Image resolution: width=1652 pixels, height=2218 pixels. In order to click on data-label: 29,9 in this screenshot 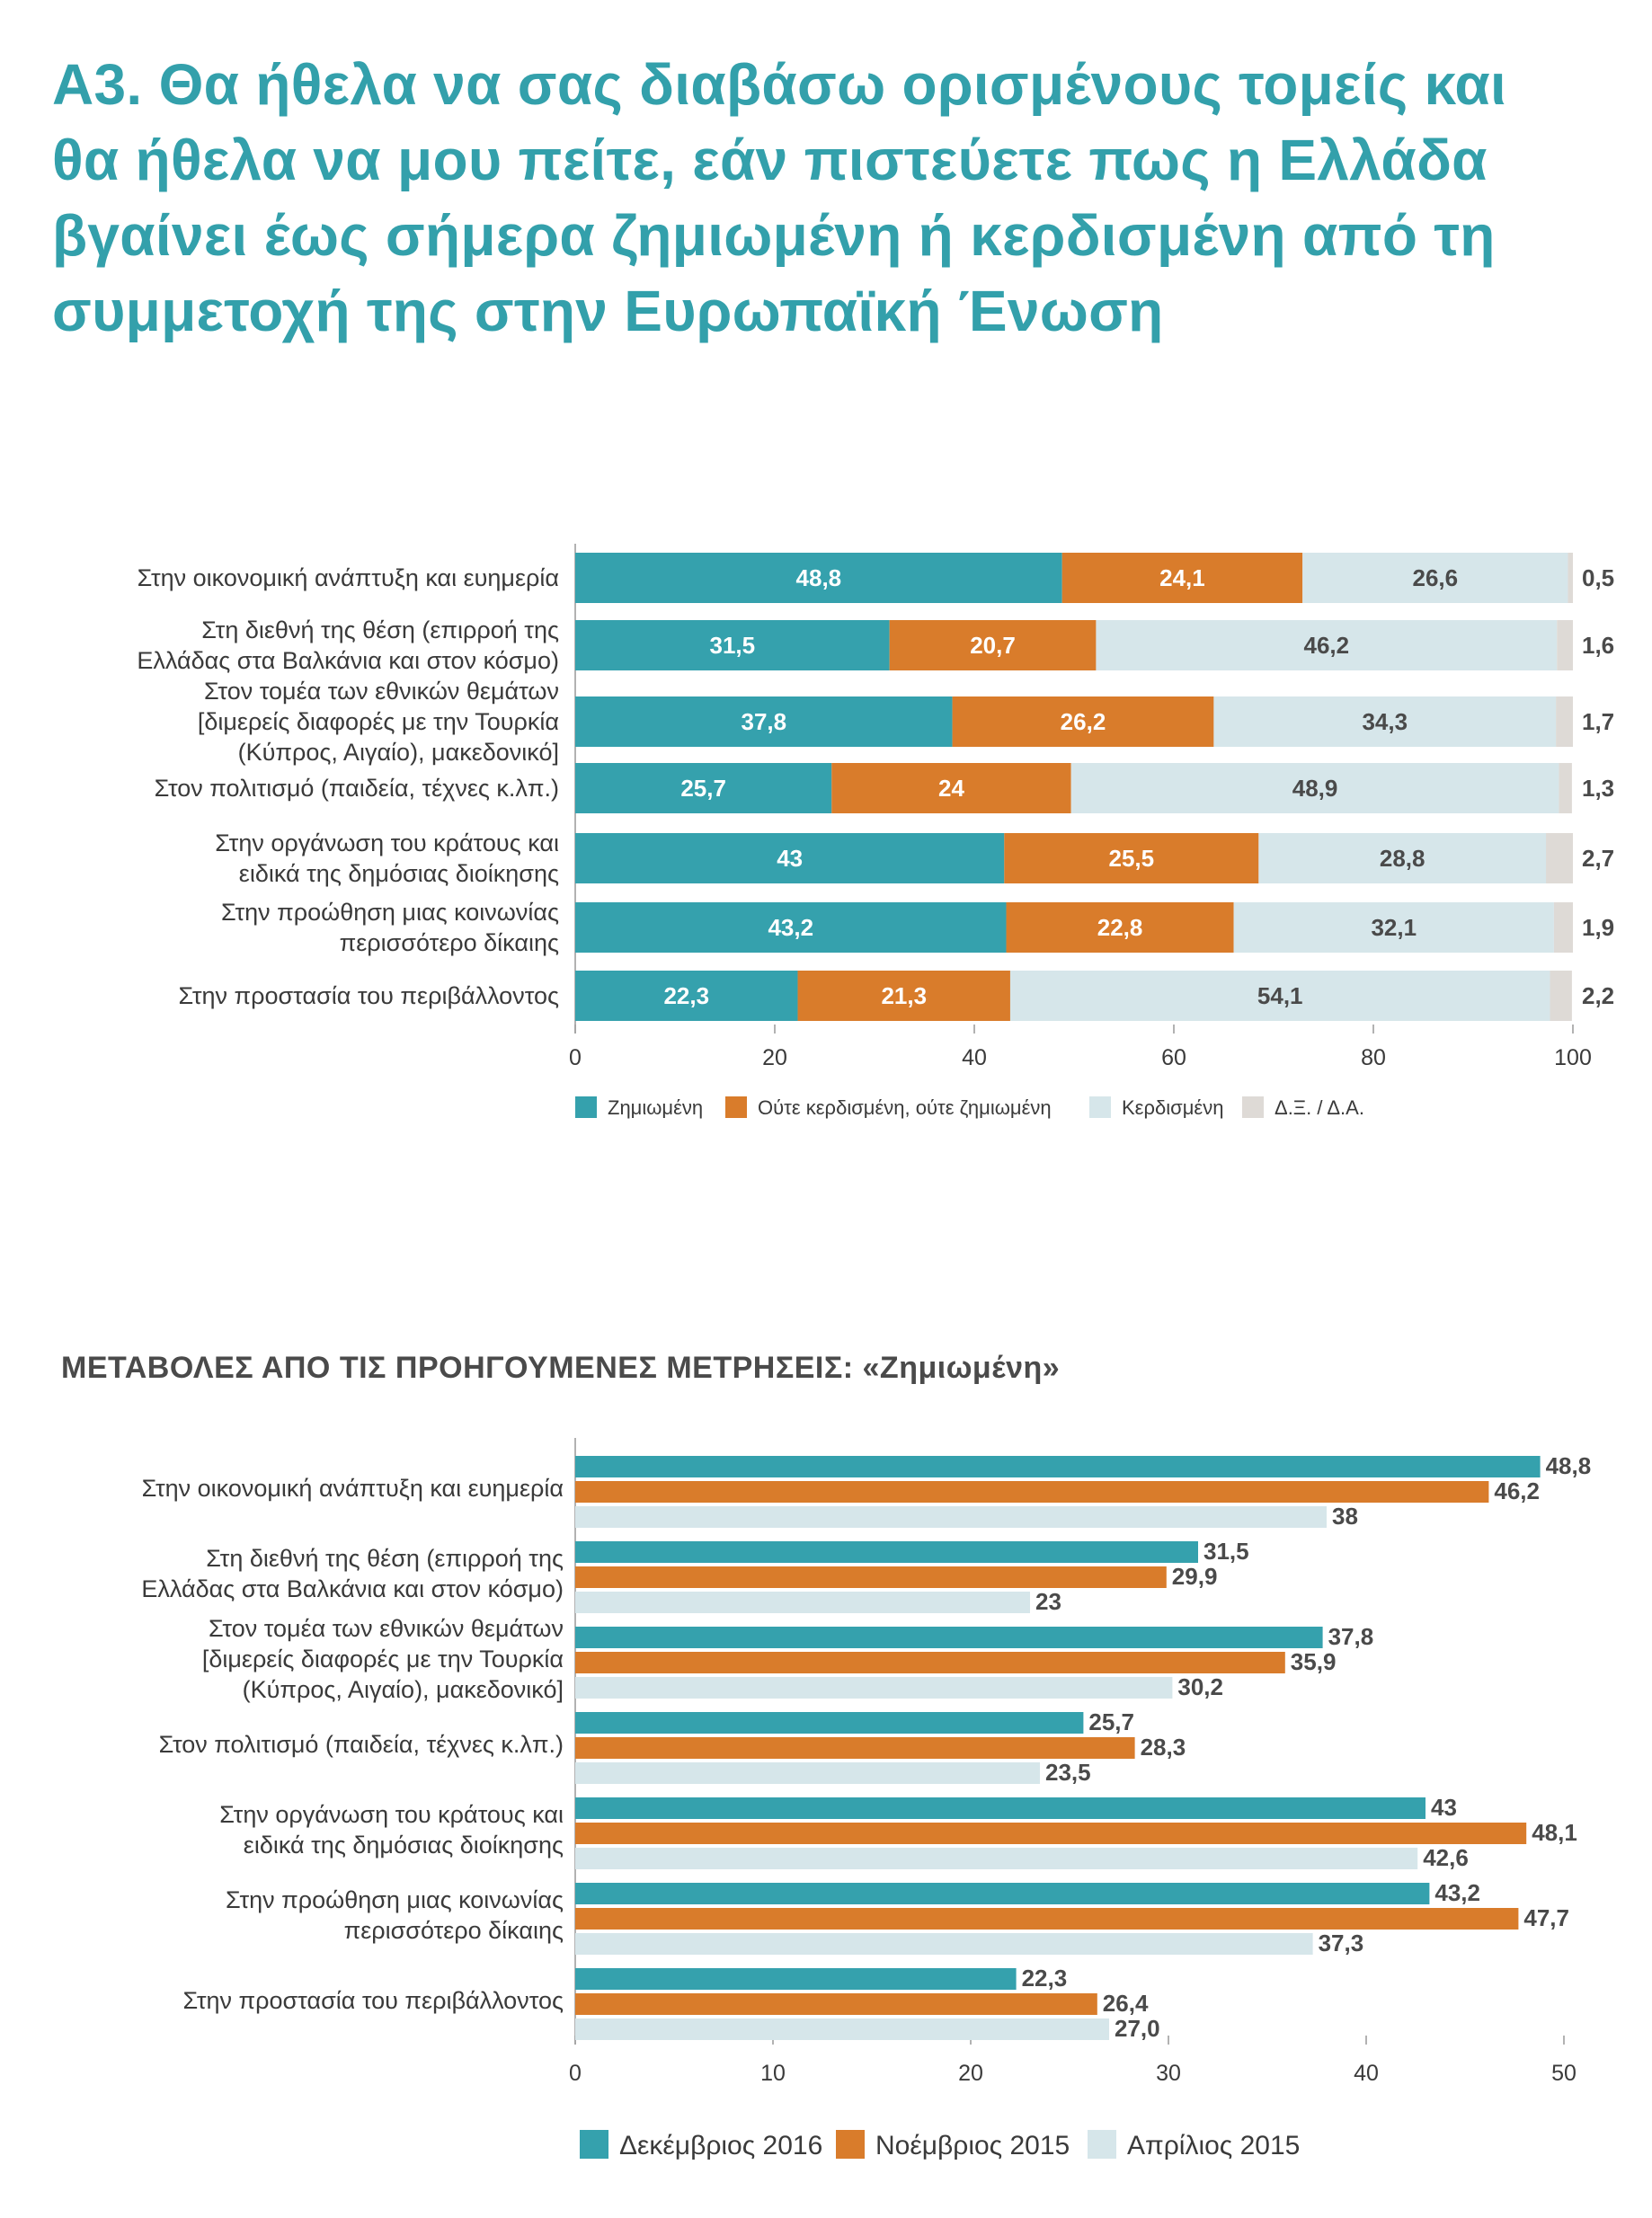, I will do `click(1195, 1577)`.